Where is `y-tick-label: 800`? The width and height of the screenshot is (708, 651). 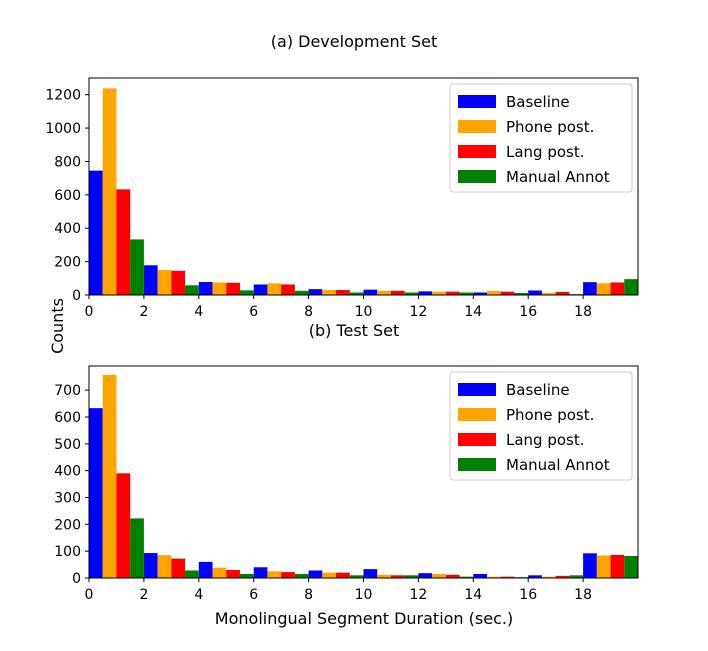 y-tick-label: 800 is located at coordinates (67, 162).